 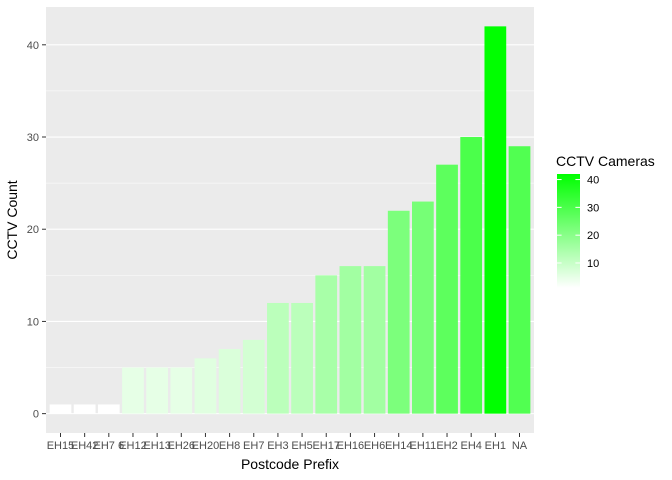 What do you see at coordinates (85, 446) in the screenshot?
I see `x-tick-label: EH42` at bounding box center [85, 446].